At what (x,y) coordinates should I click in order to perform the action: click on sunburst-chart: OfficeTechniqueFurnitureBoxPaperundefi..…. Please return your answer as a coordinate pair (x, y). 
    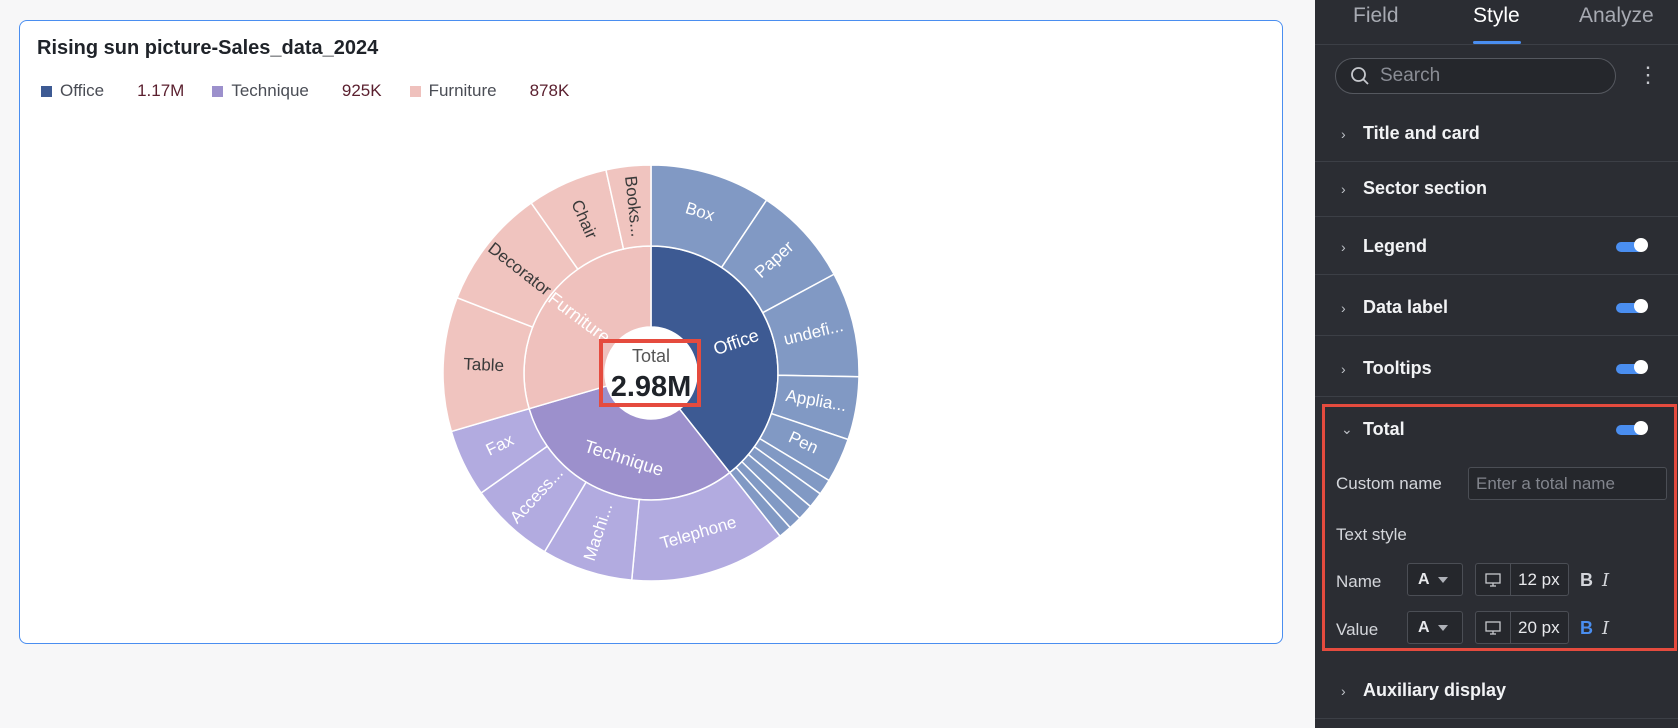
    Looking at the image, I should click on (651, 373).